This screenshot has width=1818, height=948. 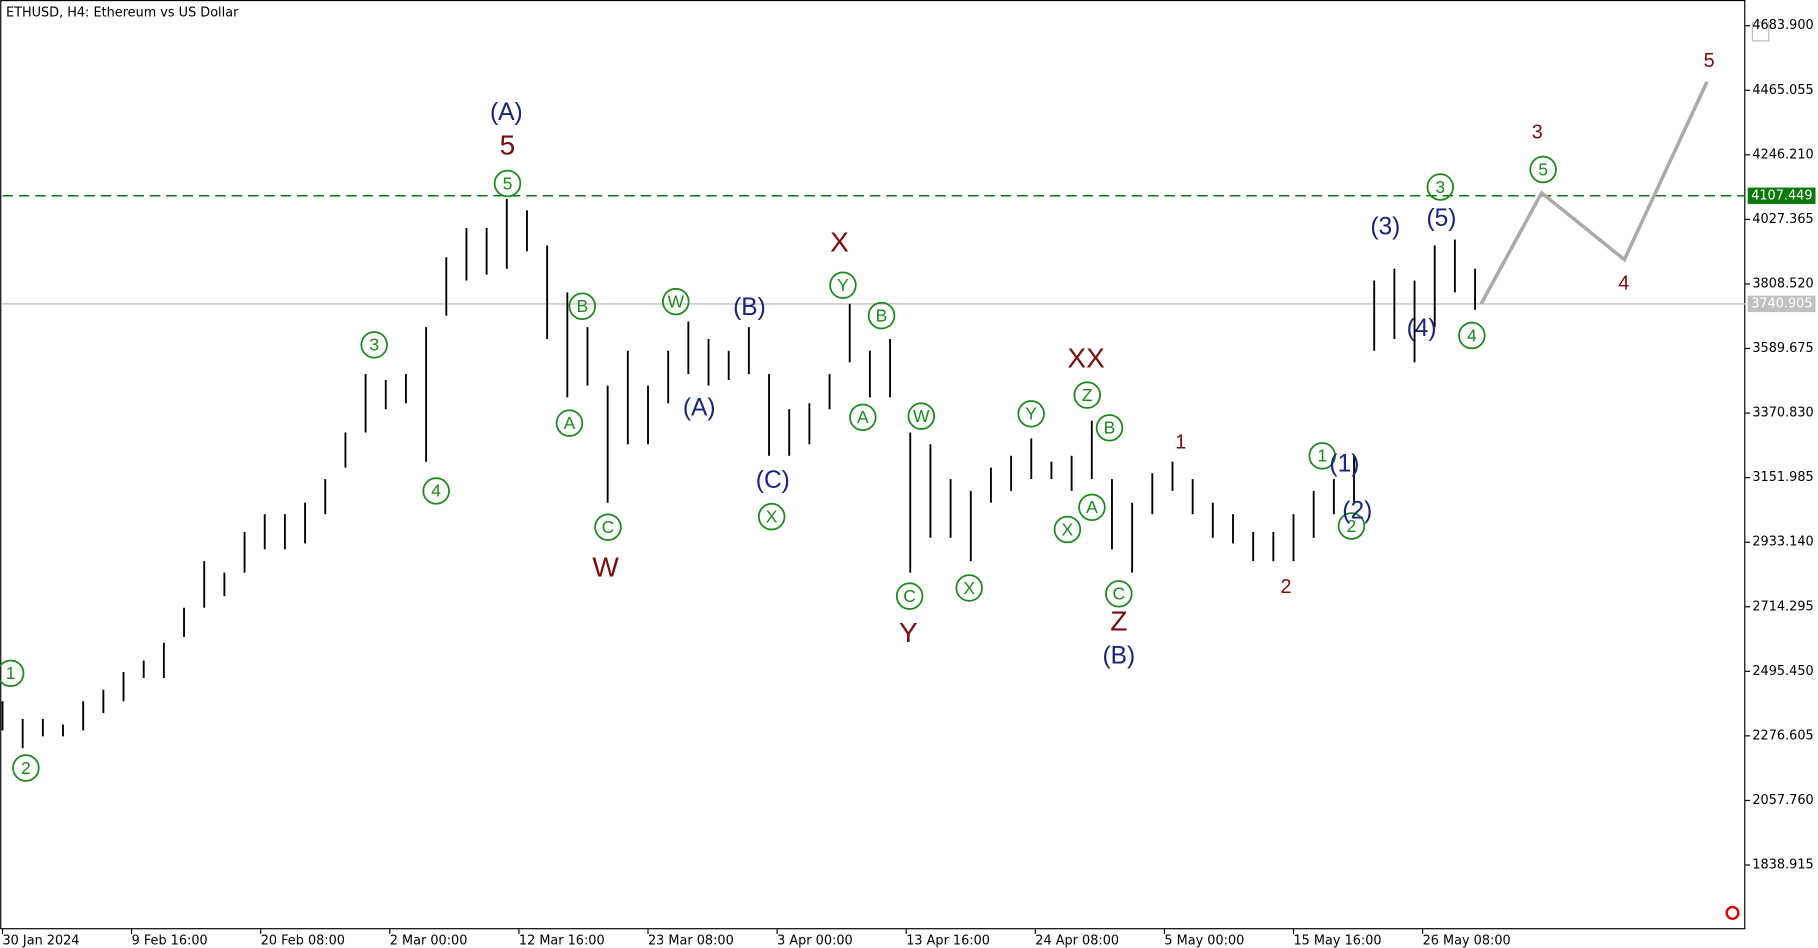 I want to click on chart-title: ETHUSD, H4: Ethereum vs US Dollar, so click(x=122, y=12).